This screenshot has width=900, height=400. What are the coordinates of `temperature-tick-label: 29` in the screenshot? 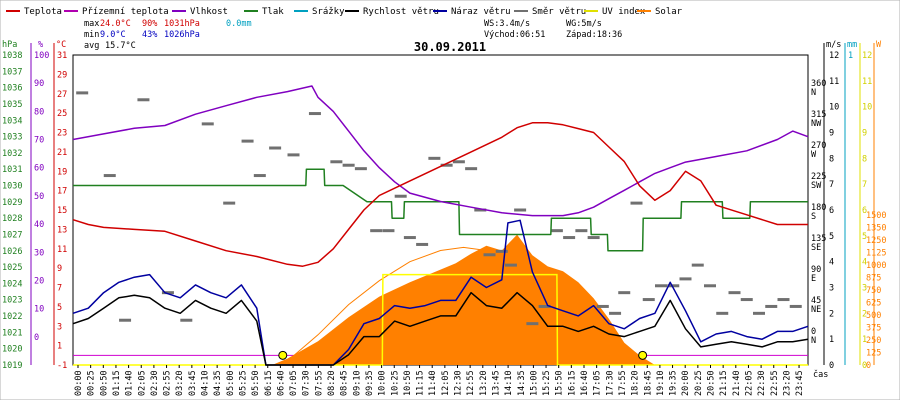 It's located at (62, 75).